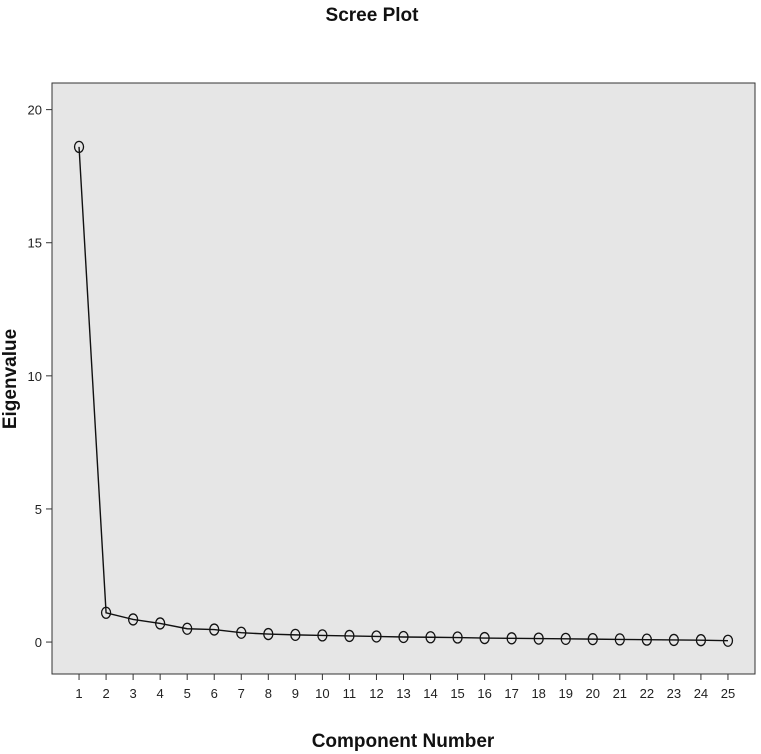  I want to click on x-tick-label: 6, so click(214, 693).